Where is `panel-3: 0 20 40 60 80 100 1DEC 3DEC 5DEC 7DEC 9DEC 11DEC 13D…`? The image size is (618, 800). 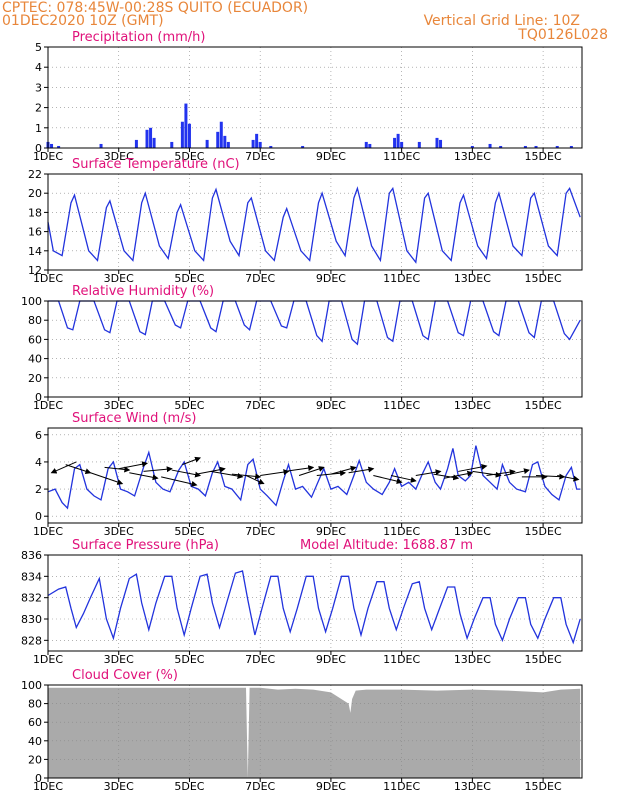
panel-3: 0 20 40 60 80 100 1DEC 3DEC 5DEC 7DEC 9DEC 11DEC 13D… is located at coordinates (302, 348).